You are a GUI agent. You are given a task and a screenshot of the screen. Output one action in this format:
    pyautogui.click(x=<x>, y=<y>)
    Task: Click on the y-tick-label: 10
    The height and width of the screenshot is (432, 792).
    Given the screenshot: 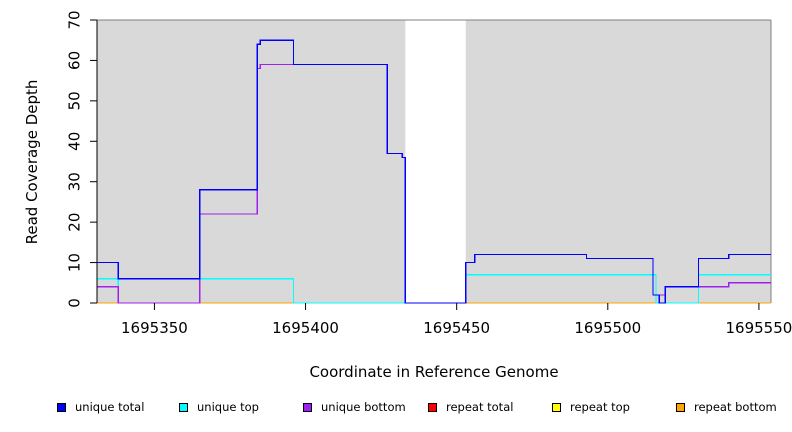 What is the action you would take?
    pyautogui.click(x=75, y=262)
    